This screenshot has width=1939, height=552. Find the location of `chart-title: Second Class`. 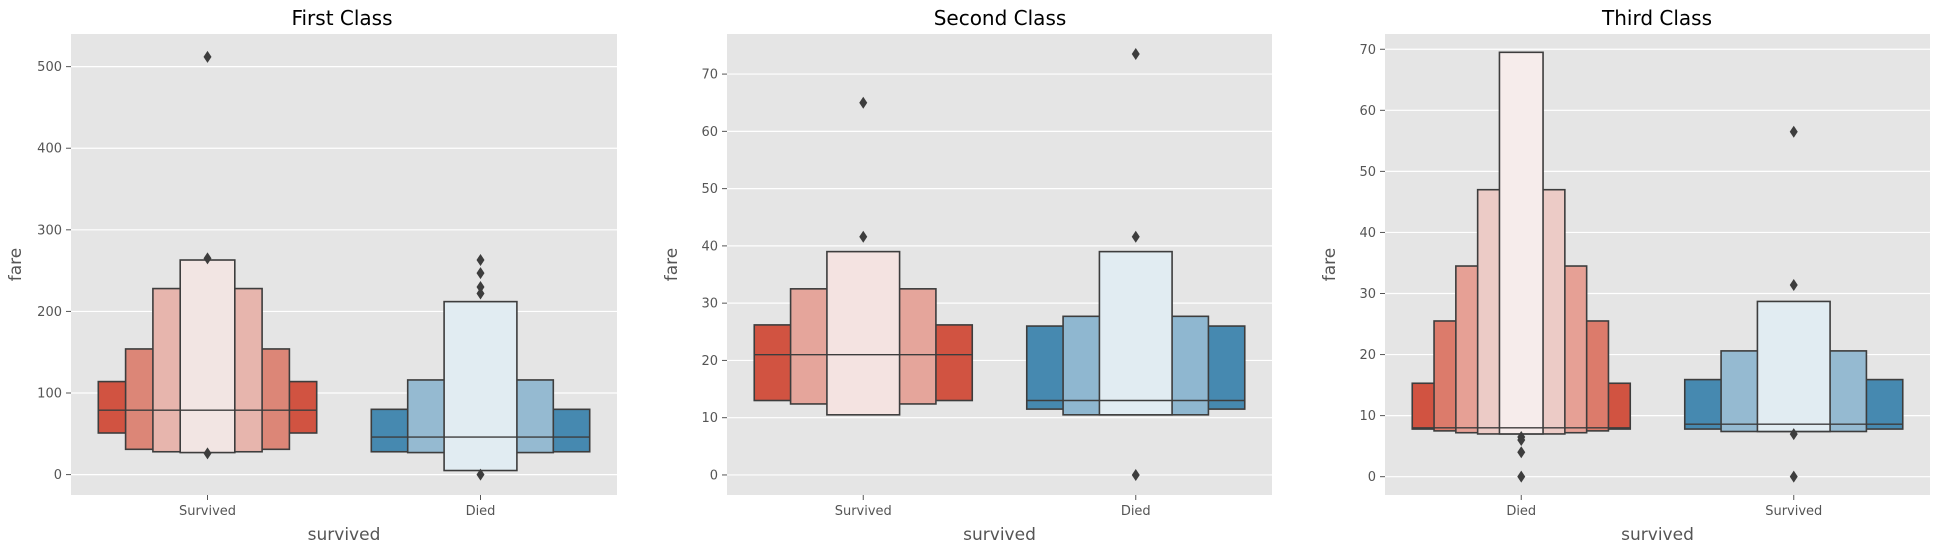

chart-title: Second Class is located at coordinates (1000, 18).